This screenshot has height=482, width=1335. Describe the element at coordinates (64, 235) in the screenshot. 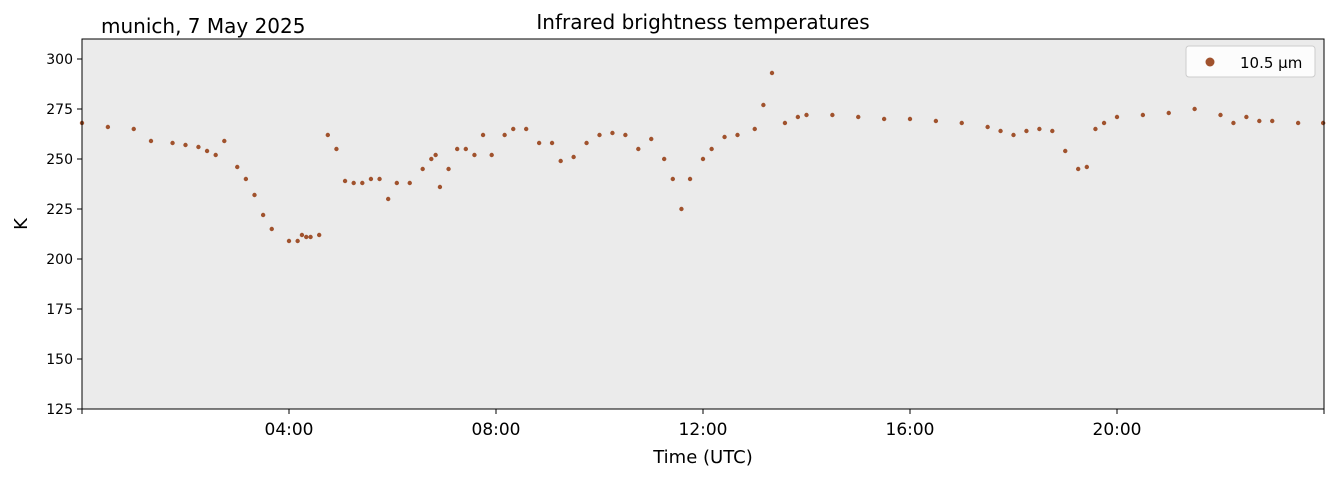

I see `y-axis: 125 150 175 200 225 250 275 300` at that location.